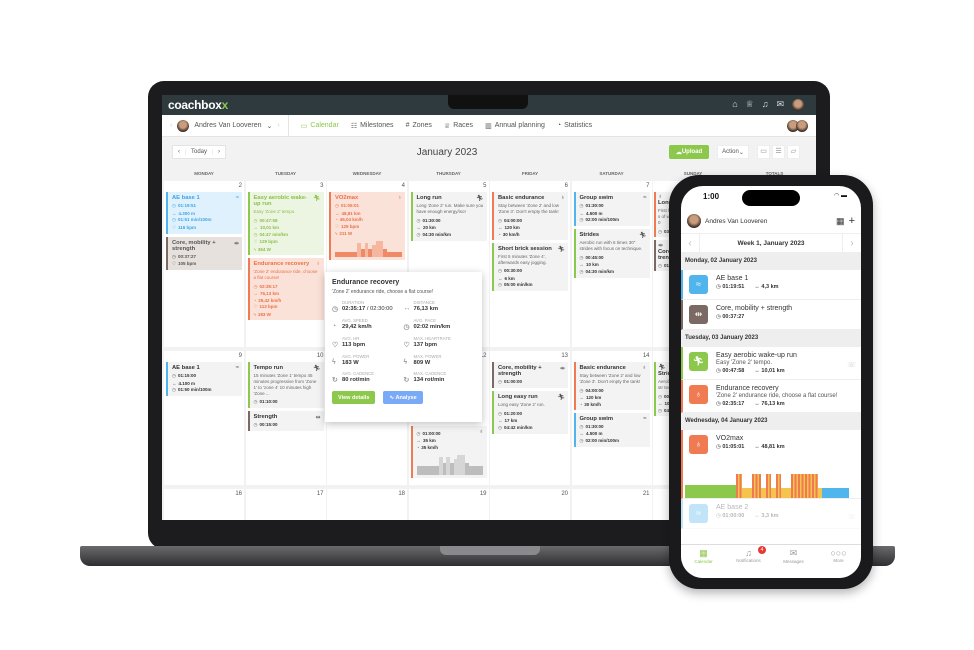  Describe the element at coordinates (733, 152) in the screenshot. I see `action-dropdown: Action ⌄` at that location.